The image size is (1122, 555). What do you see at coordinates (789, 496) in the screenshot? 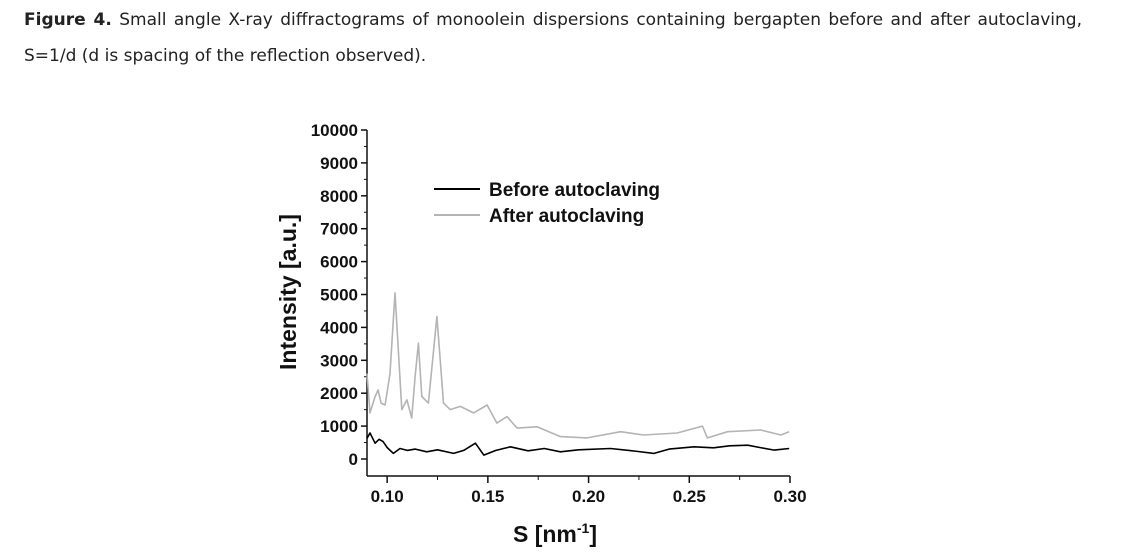
I see `x-tick-label: 0.30` at bounding box center [789, 496].